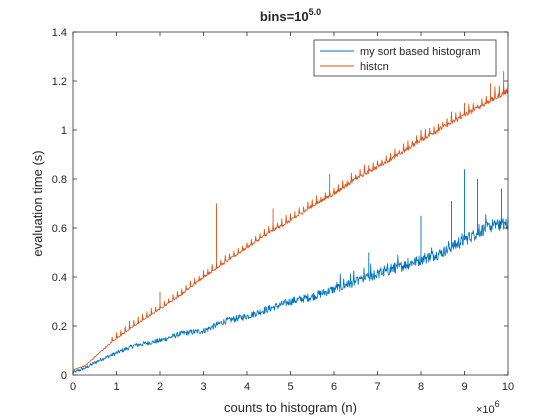 The height and width of the screenshot is (420, 560). I want to click on x-tick-label: 9, so click(464, 387).